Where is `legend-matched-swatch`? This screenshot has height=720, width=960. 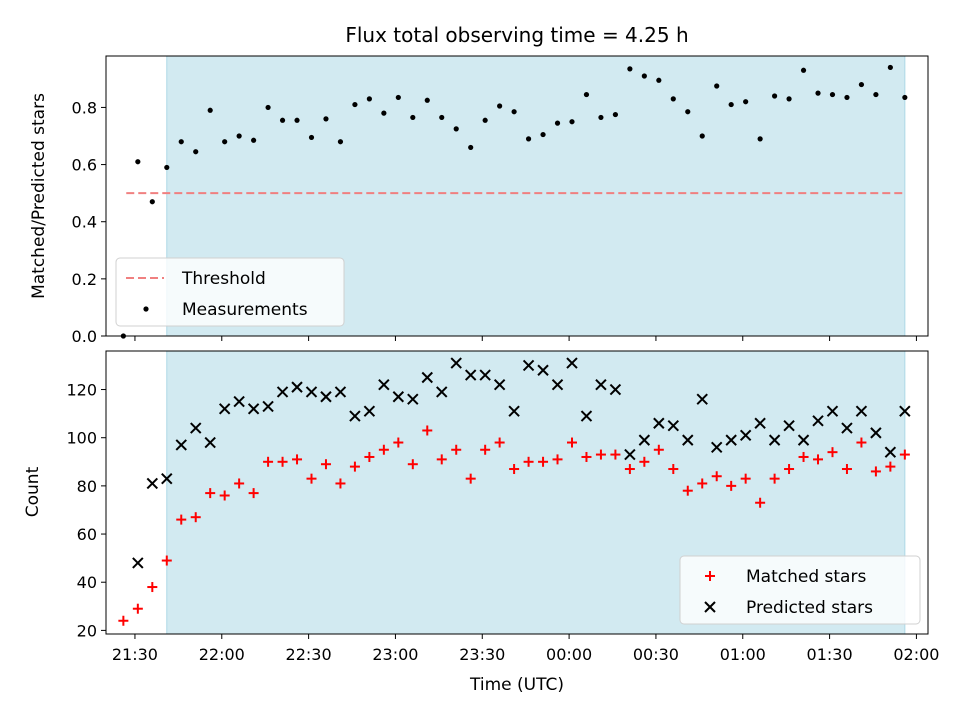 legend-matched-swatch is located at coordinates (710, 576).